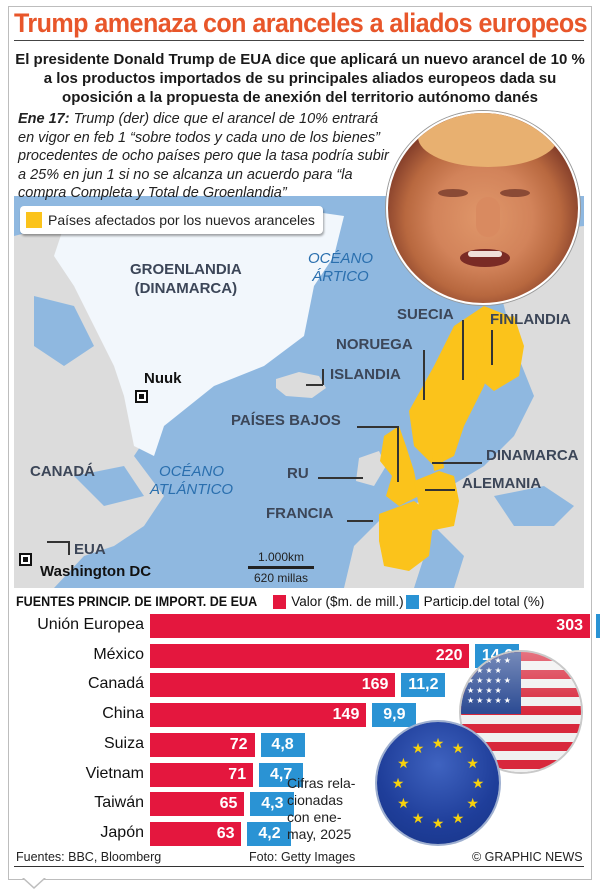 The image size is (600, 894). Describe the element at coordinates (90, 624) in the screenshot. I see `category-label: Unión Europea` at that location.